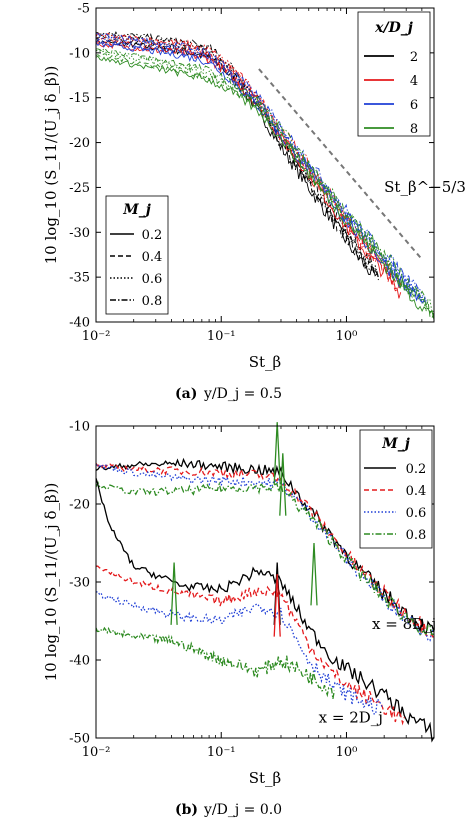 This screenshot has height=821, width=474. What do you see at coordinates (79, 323) in the screenshot?
I see `panel-a-y-tick-label: -40` at bounding box center [79, 323].